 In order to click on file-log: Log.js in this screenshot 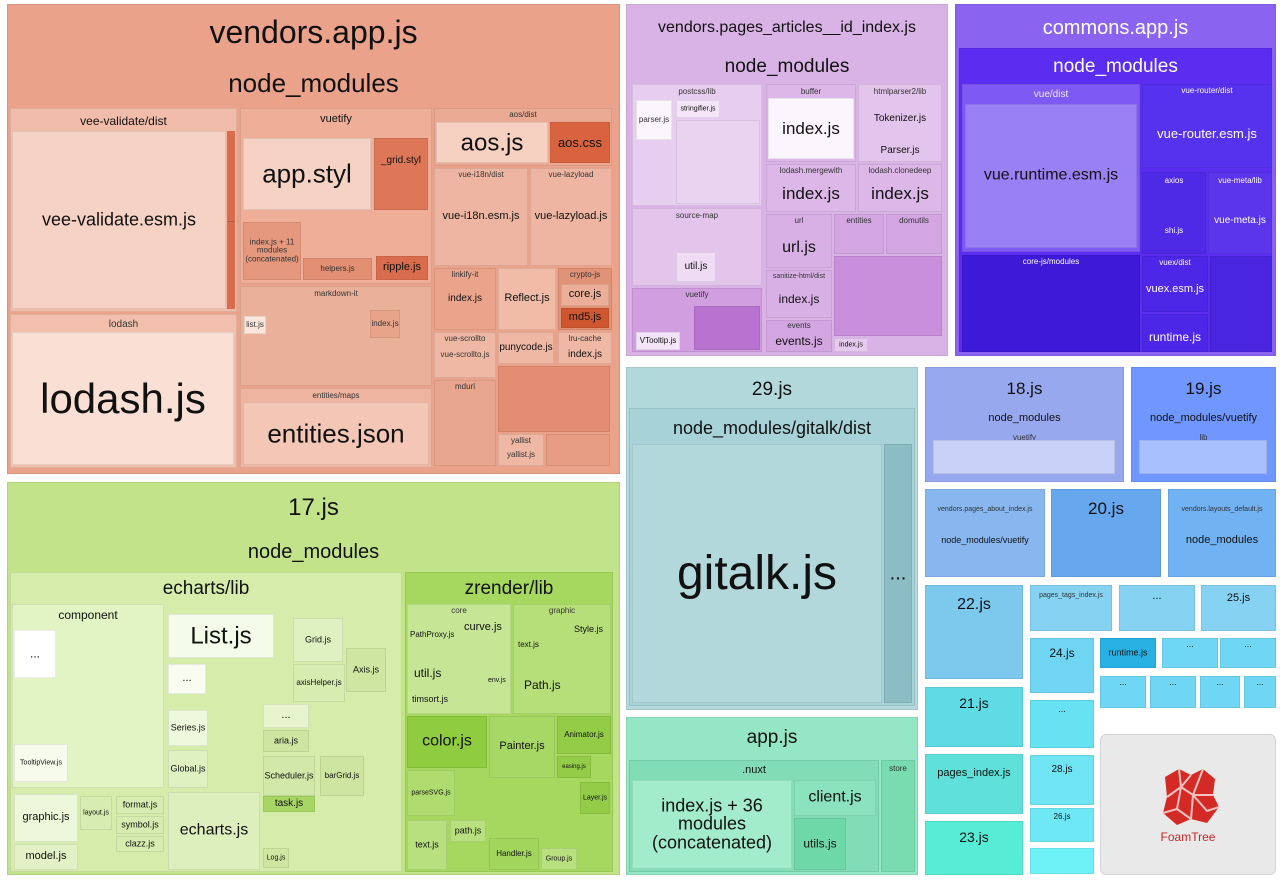, I will do `click(276, 858)`.